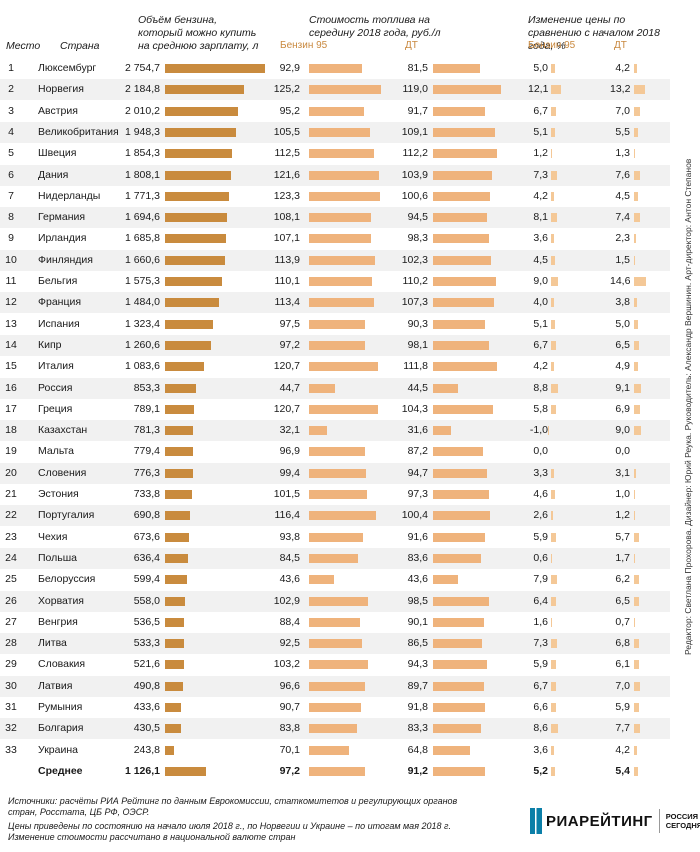  What do you see at coordinates (11, 259) in the screenshot?
I see `place-cell: 10` at bounding box center [11, 259].